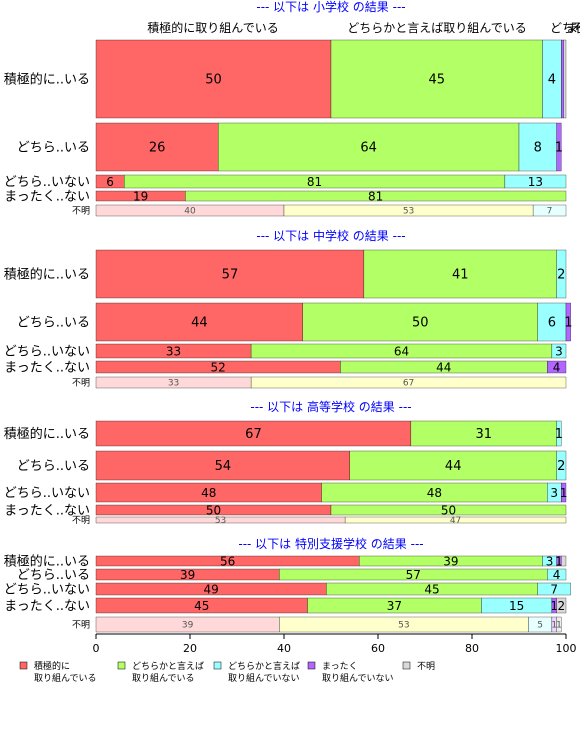 The width and height of the screenshot is (580, 747). I want to click on data-label: 64, so click(368, 148).